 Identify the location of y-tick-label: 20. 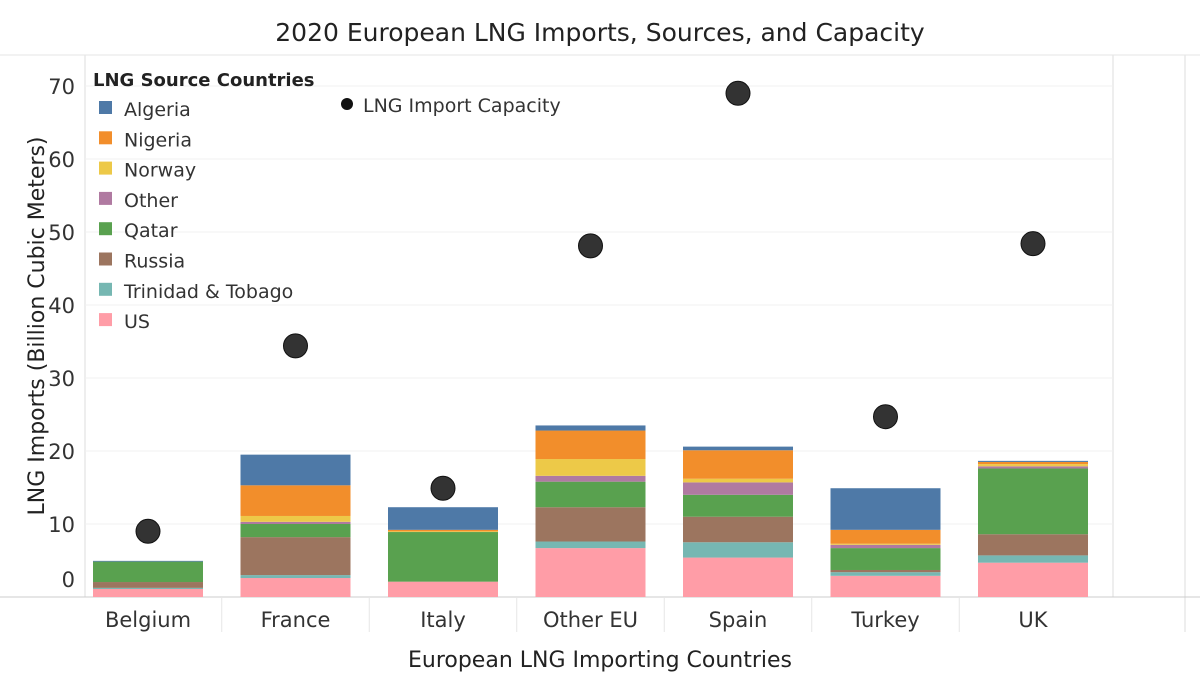
(61, 452).